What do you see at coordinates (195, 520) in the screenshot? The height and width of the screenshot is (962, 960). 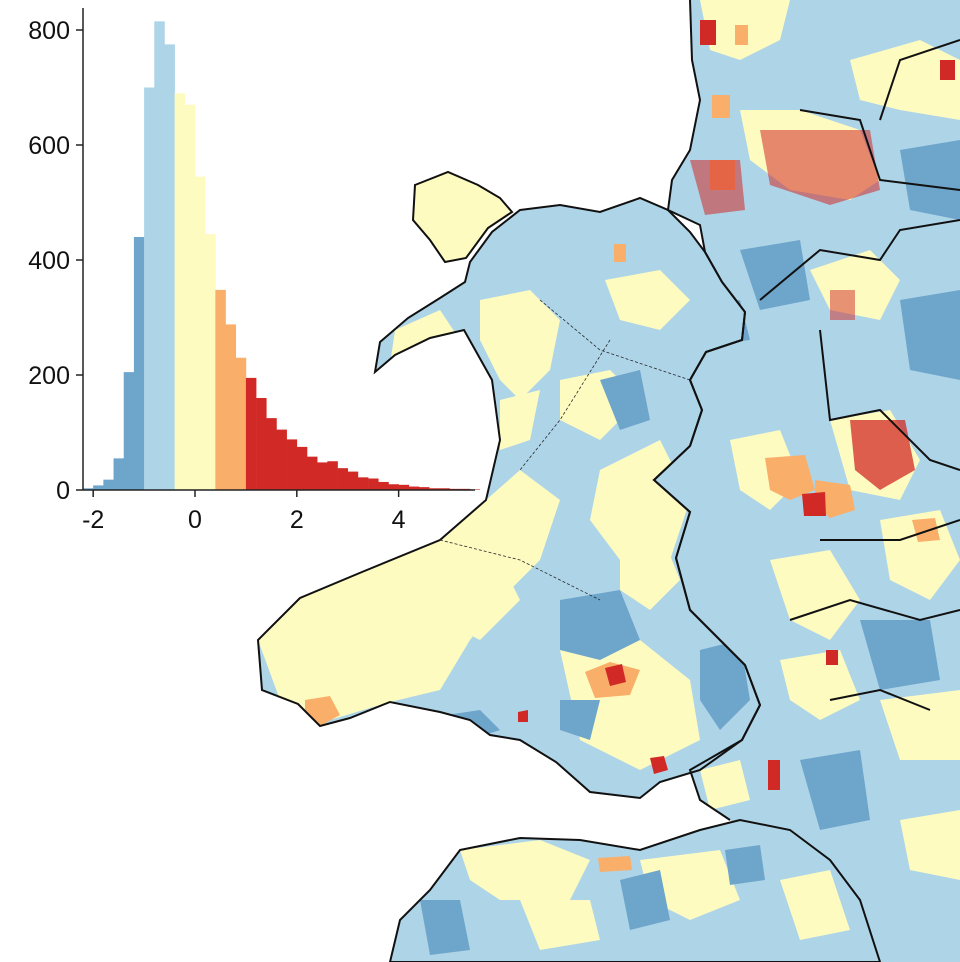 I see `x-tick-label: 0` at bounding box center [195, 520].